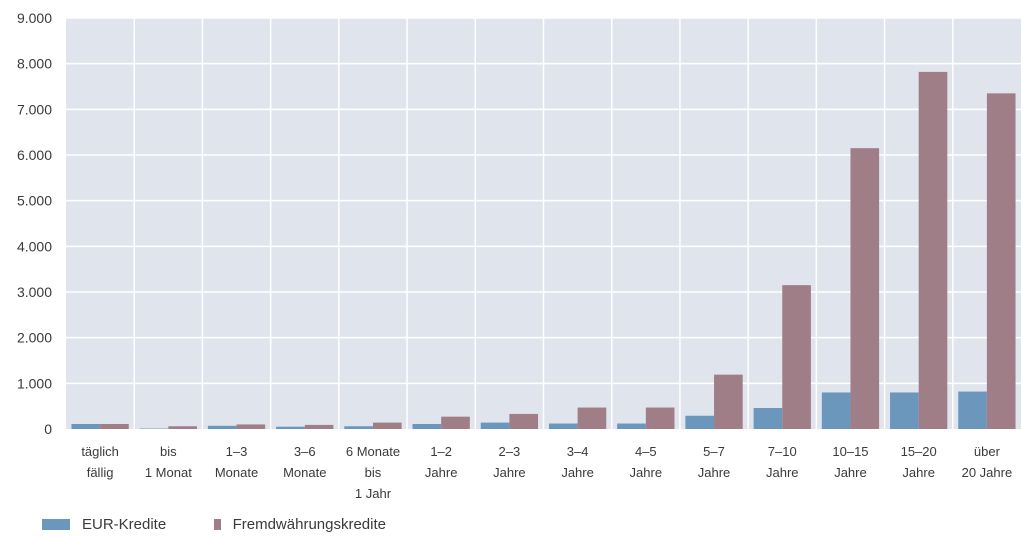 Image resolution: width=1021 pixels, height=536 pixels. Describe the element at coordinates (34, 383) in the screenshot. I see `y-tick-label: 1.000` at that location.